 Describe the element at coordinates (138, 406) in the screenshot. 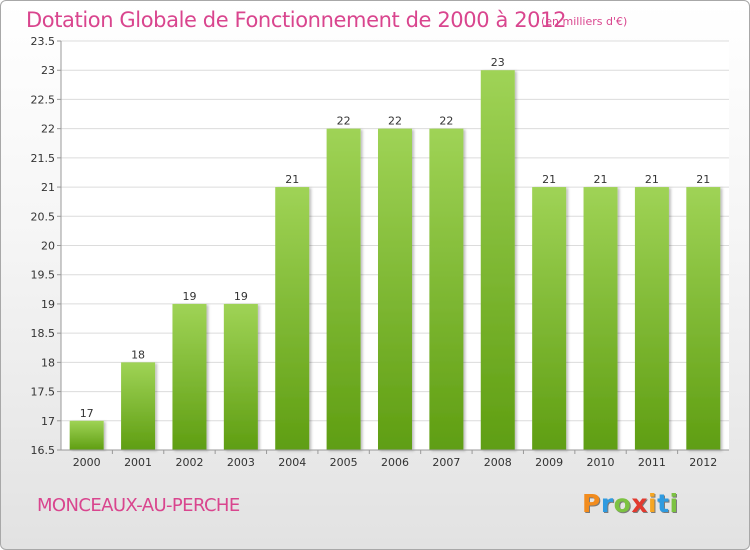

I see `bar-2001` at that location.